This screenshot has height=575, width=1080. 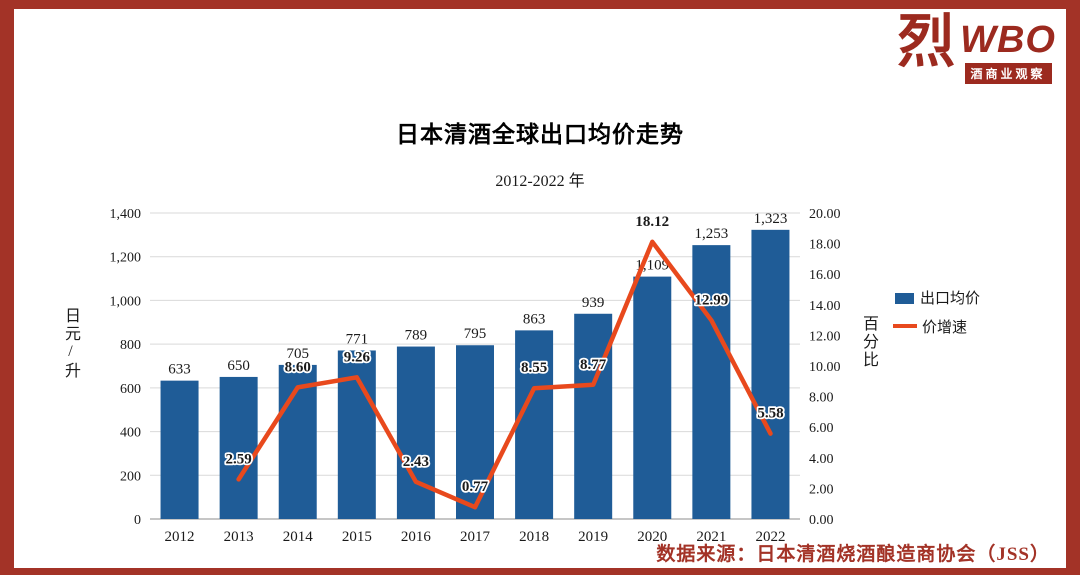 I want to click on bar-label: 789, so click(x=416, y=336).